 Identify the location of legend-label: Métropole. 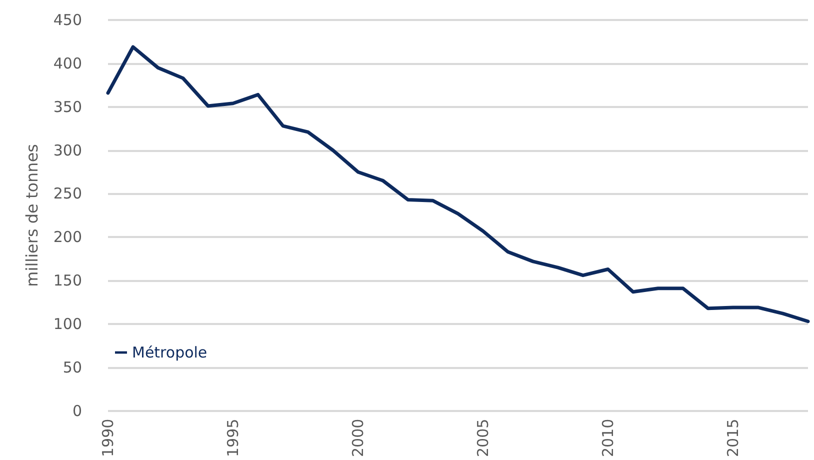
(170, 353).